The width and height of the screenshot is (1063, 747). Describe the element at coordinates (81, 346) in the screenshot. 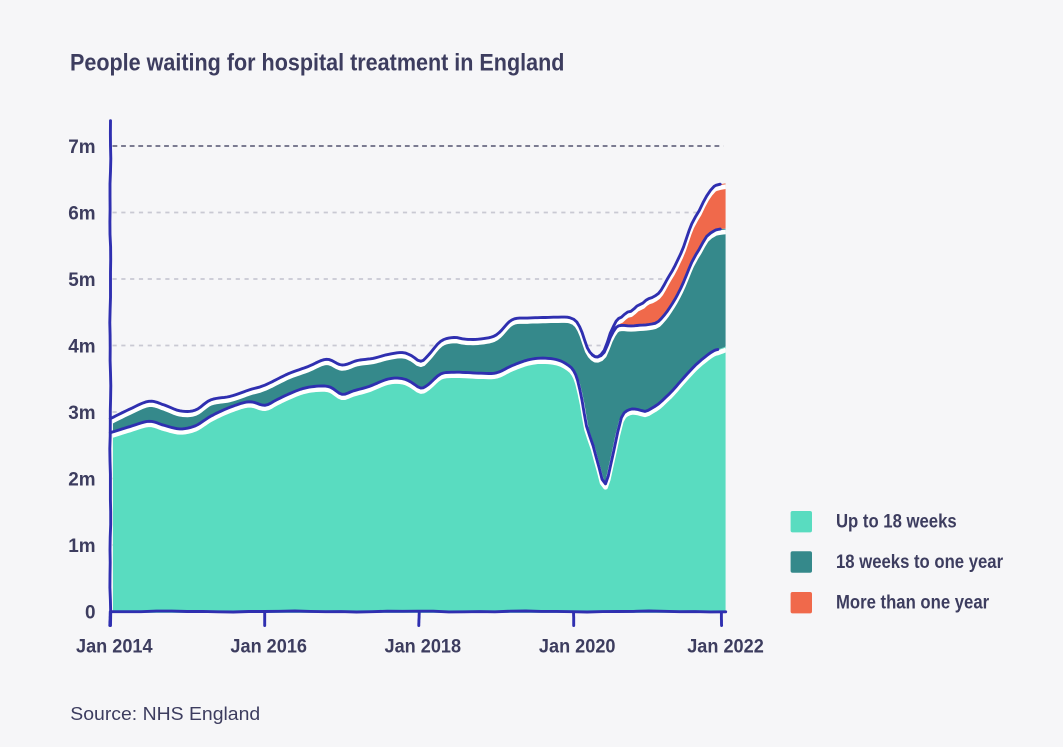

I see `svg-text: 4m` at that location.